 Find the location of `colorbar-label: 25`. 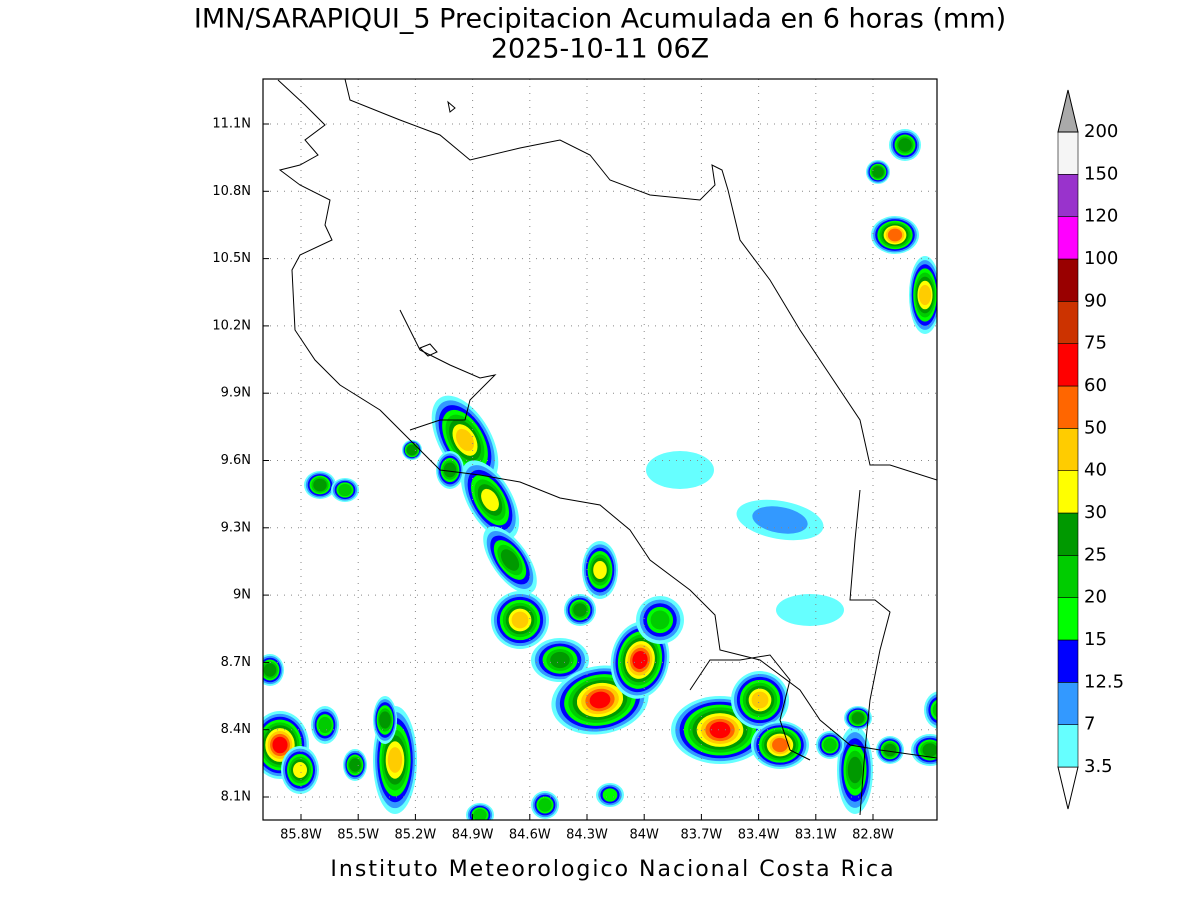

colorbar-label: 25 is located at coordinates (1095, 554).